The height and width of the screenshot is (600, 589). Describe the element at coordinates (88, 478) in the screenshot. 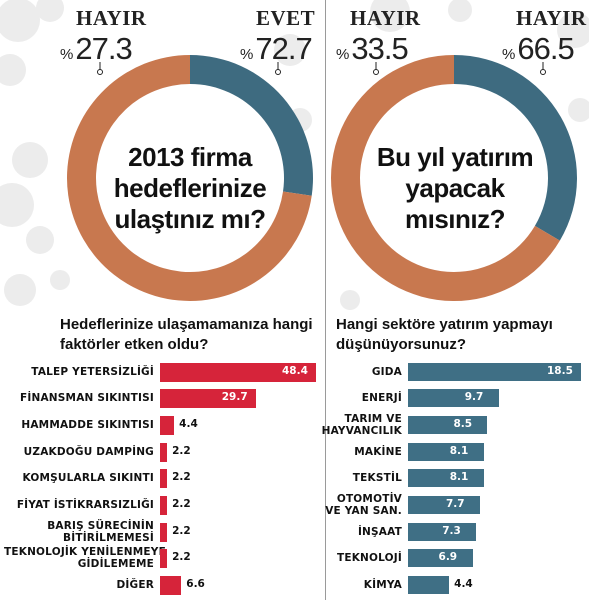

I see `bar-category-label: KOMŞULARLA SIKINTI` at that location.